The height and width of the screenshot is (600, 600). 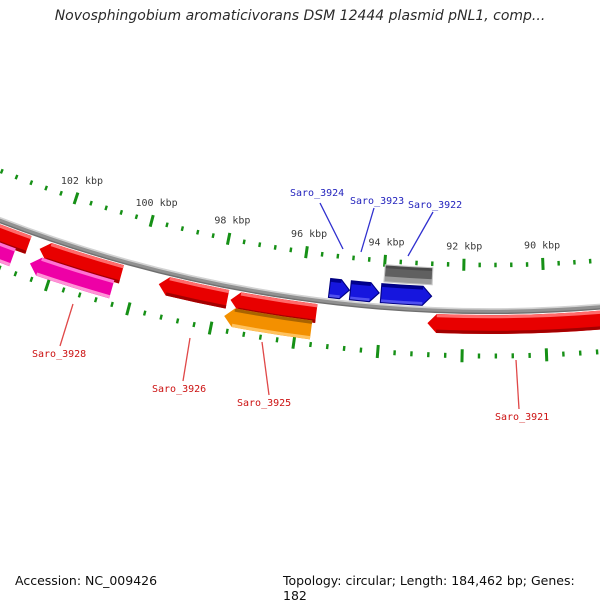 I want to click on ruler-label: 98 kbp, so click(x=232, y=221).